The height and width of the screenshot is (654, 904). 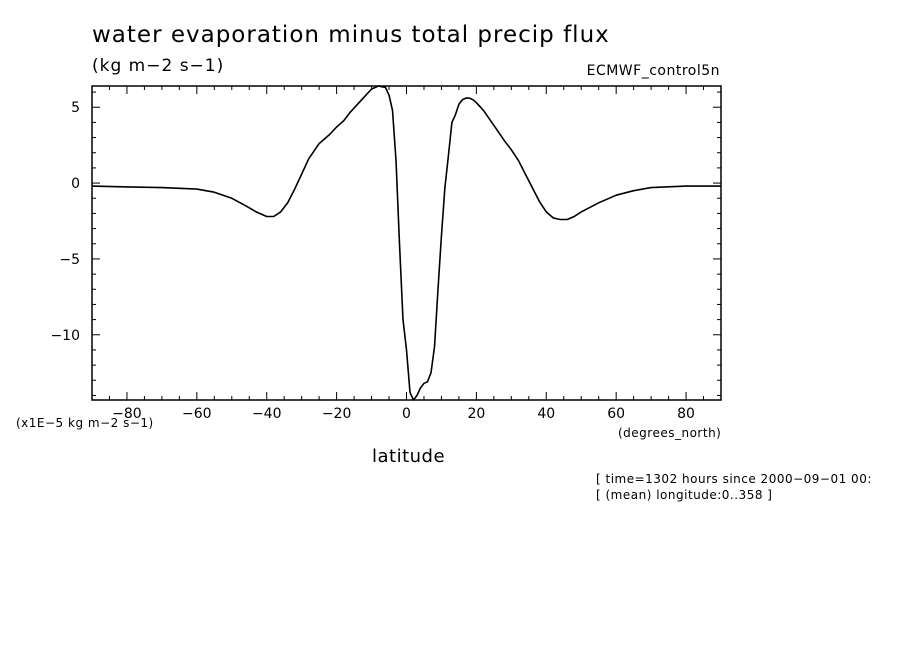 What do you see at coordinates (616, 414) in the screenshot?
I see `x-tick-label: 60` at bounding box center [616, 414].